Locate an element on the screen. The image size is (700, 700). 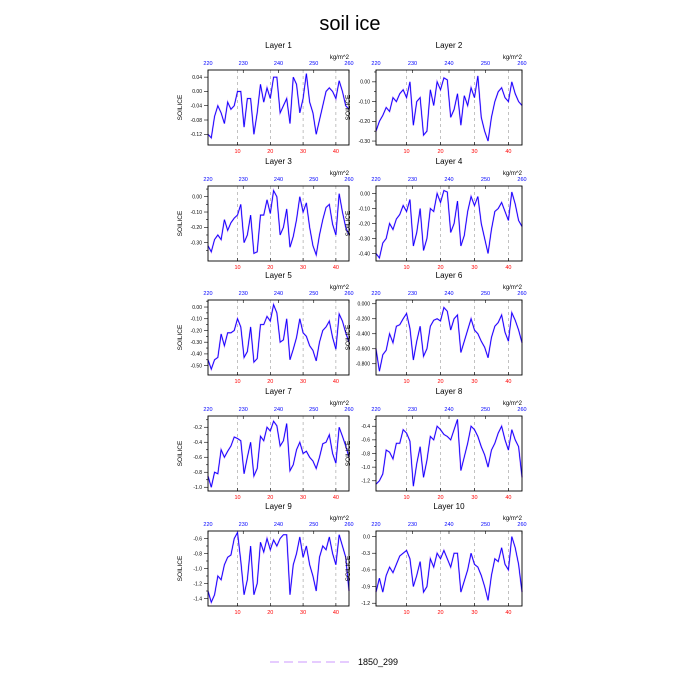
y-tick-label: -0.200 is located at coordinates (363, 320).